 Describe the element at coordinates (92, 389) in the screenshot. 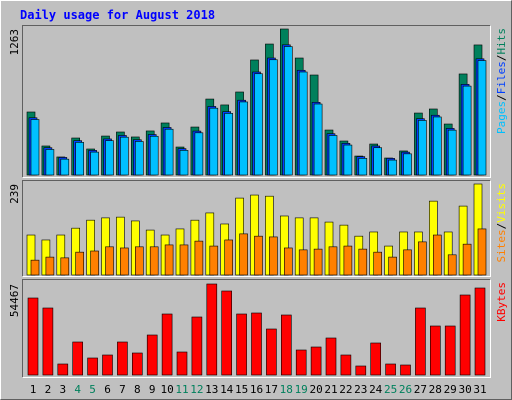

I see `x-tick-label: 5` at that location.